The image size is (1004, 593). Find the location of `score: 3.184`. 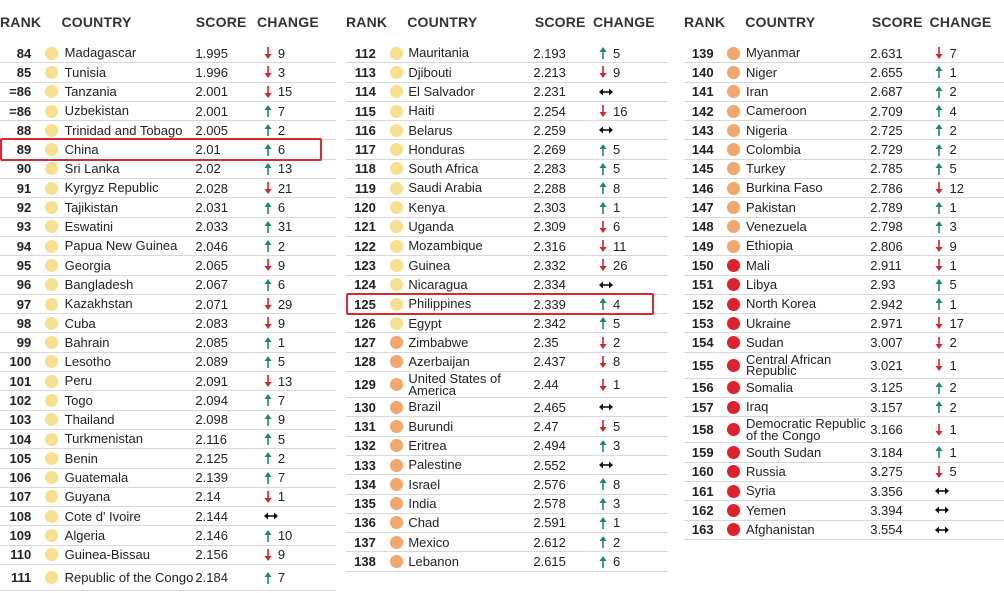

score: 3.184 is located at coordinates (886, 452).